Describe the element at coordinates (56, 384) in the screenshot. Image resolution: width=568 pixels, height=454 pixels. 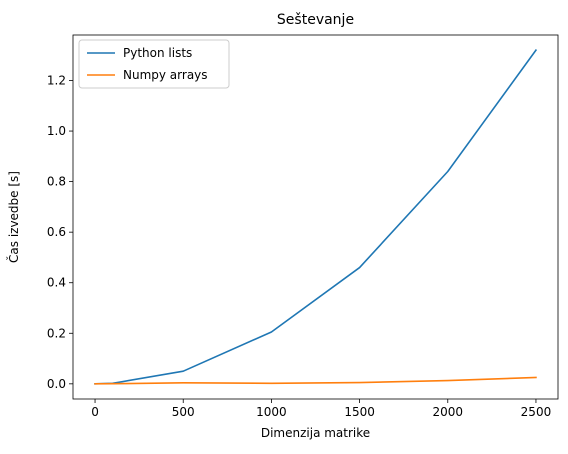
I see `y-tick-label: 0.0` at that location.